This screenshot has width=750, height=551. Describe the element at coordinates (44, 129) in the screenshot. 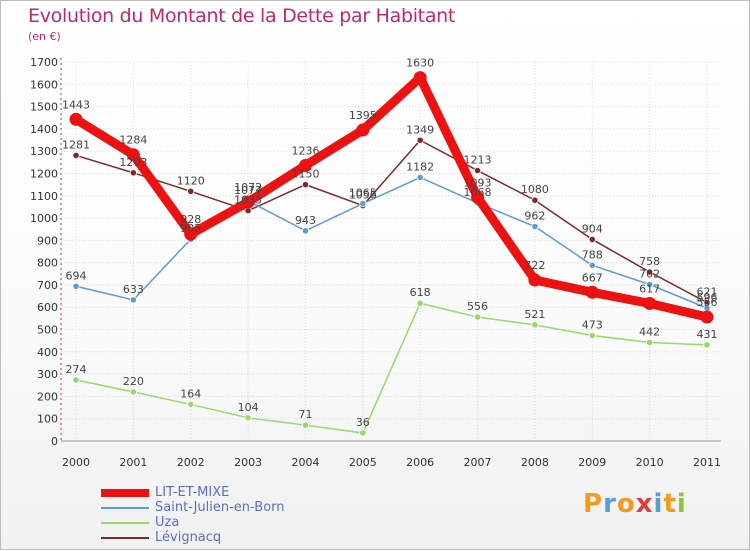

I see `y-tick-label: 1400` at that location.